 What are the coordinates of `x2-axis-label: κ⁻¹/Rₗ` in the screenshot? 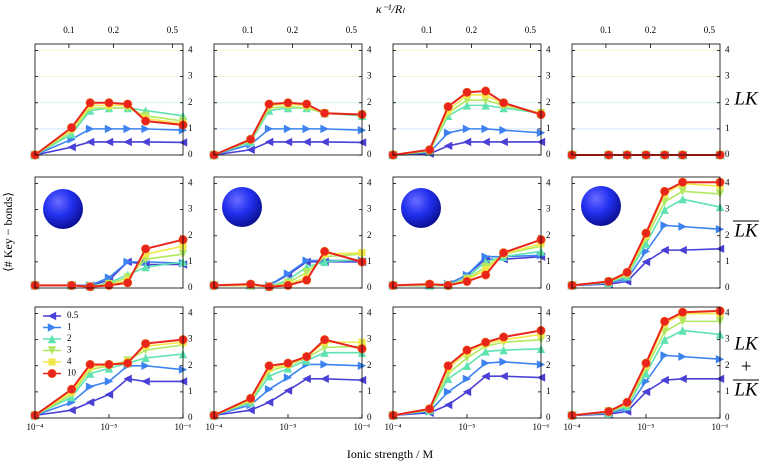 It's located at (390, 9).